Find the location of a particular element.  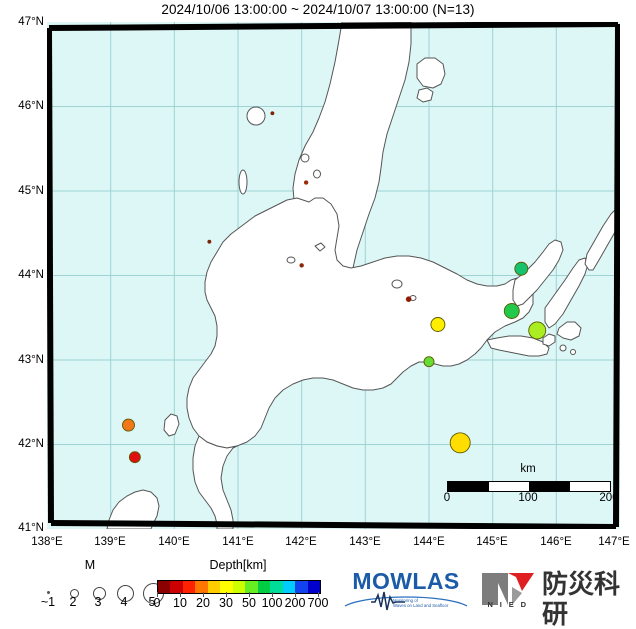

lon-label-145: 145°E is located at coordinates (492, 542).